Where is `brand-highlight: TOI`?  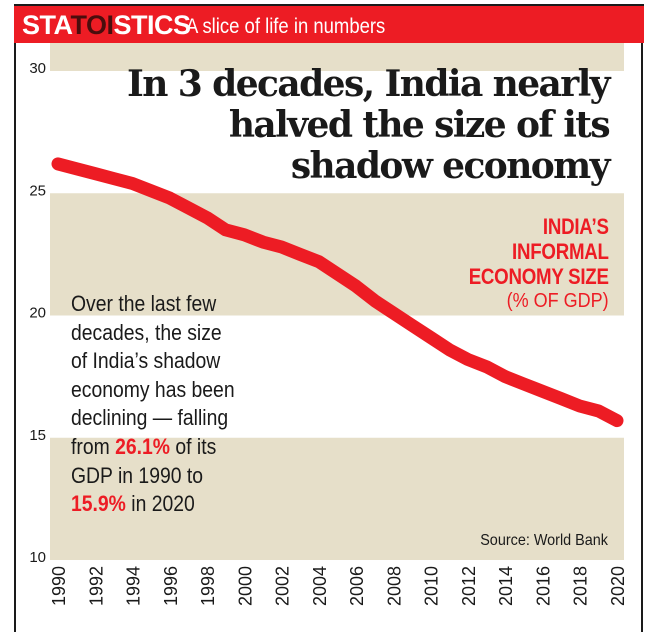 brand-highlight: TOI is located at coordinates (92, 25).